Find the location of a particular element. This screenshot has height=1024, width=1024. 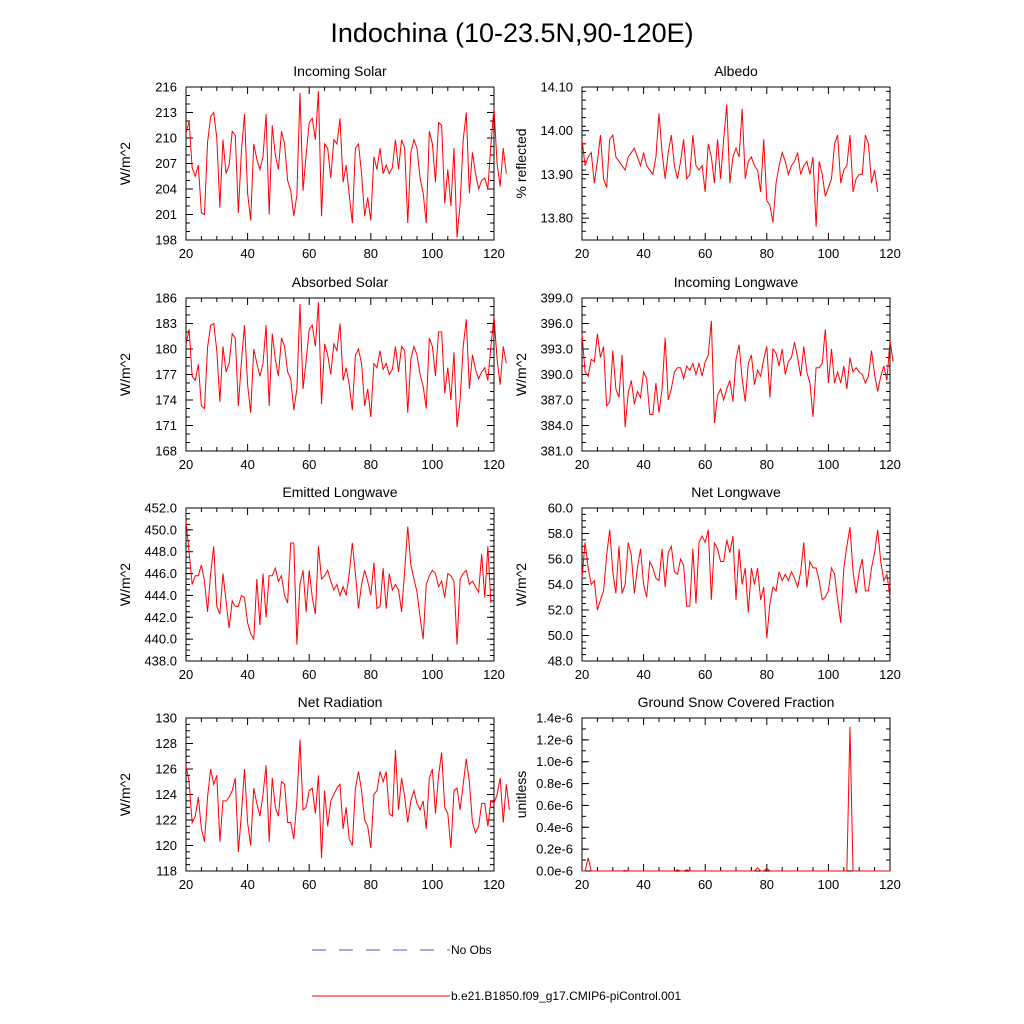

y-tick-label: 56.0 is located at coordinates (560, 559).